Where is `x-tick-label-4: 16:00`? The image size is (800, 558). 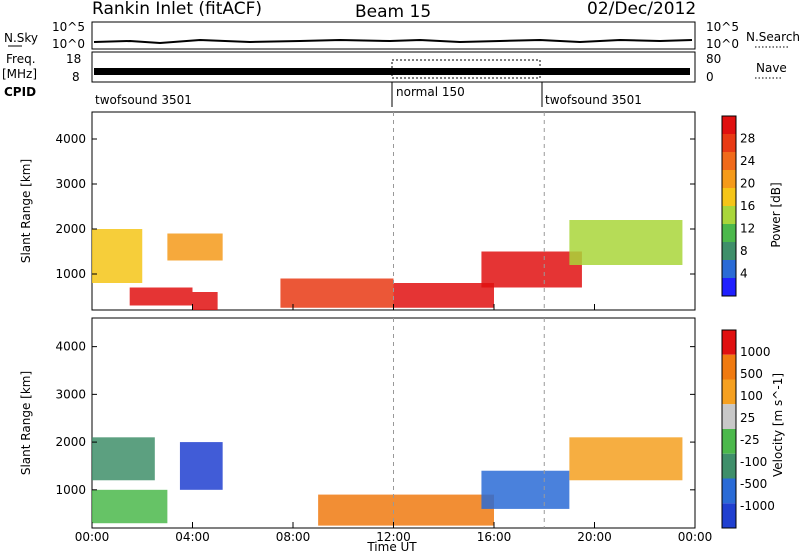
x-tick-label-4: 16:00 is located at coordinates (494, 537).